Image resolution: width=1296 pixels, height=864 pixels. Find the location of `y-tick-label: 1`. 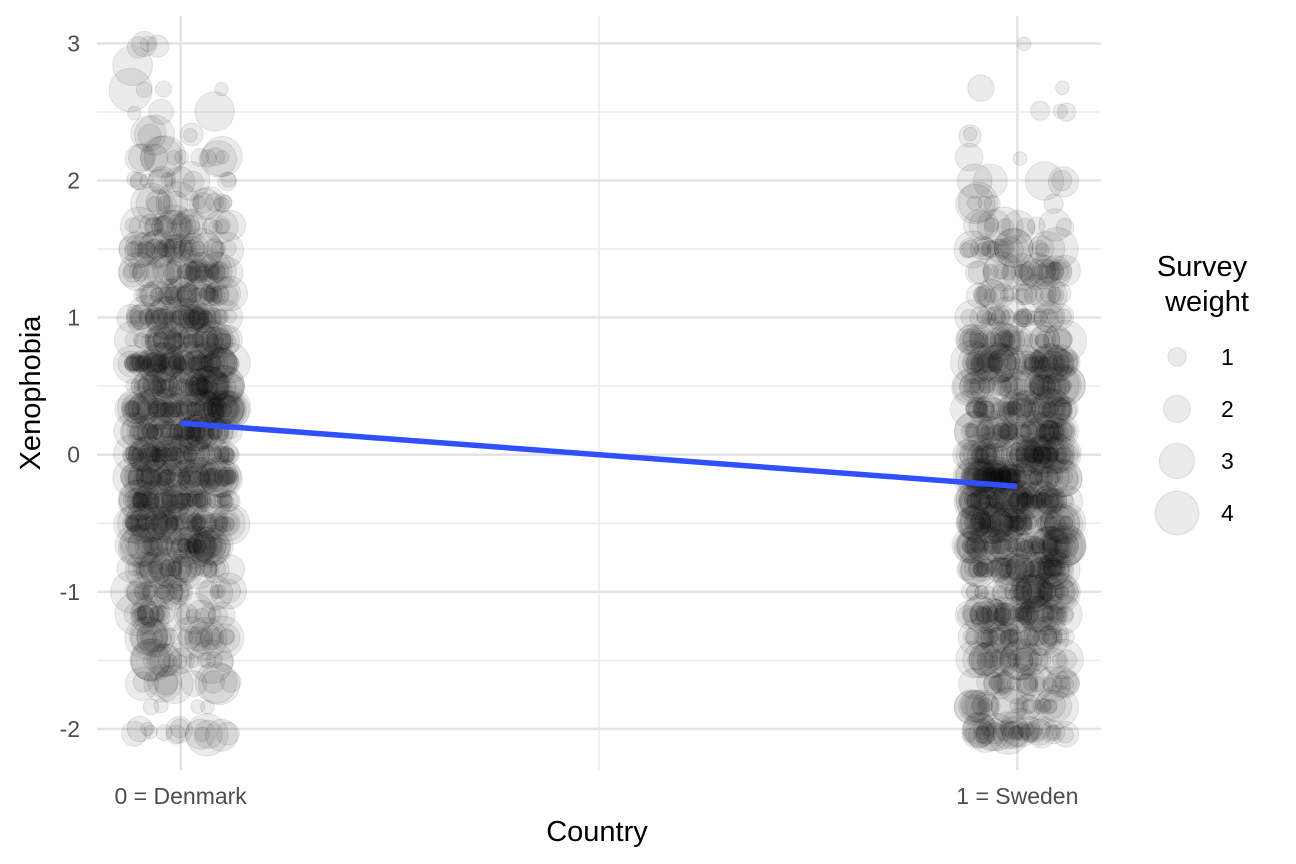

y-tick-label: 1 is located at coordinates (73, 318).